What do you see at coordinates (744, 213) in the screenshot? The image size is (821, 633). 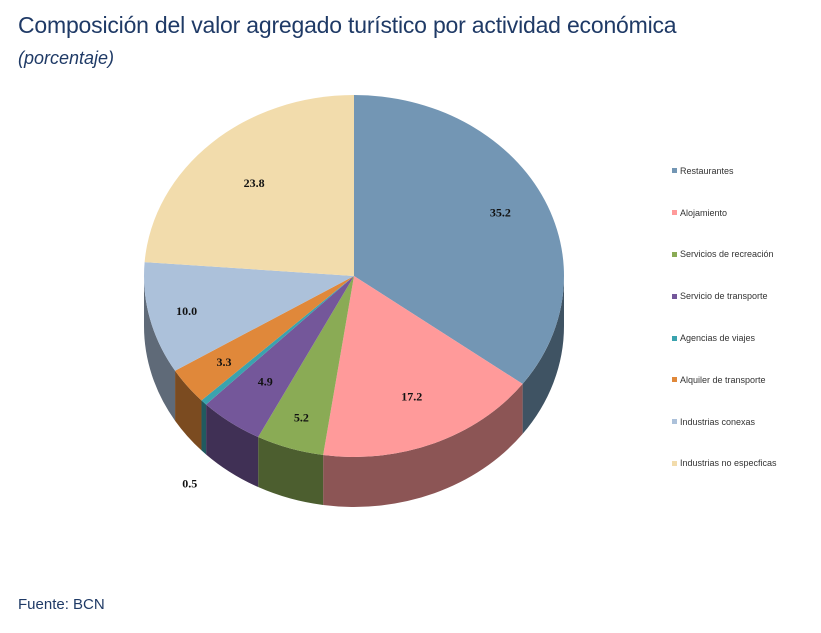 I see `legend-item-alojamiento: Alojamiento` at bounding box center [744, 213].